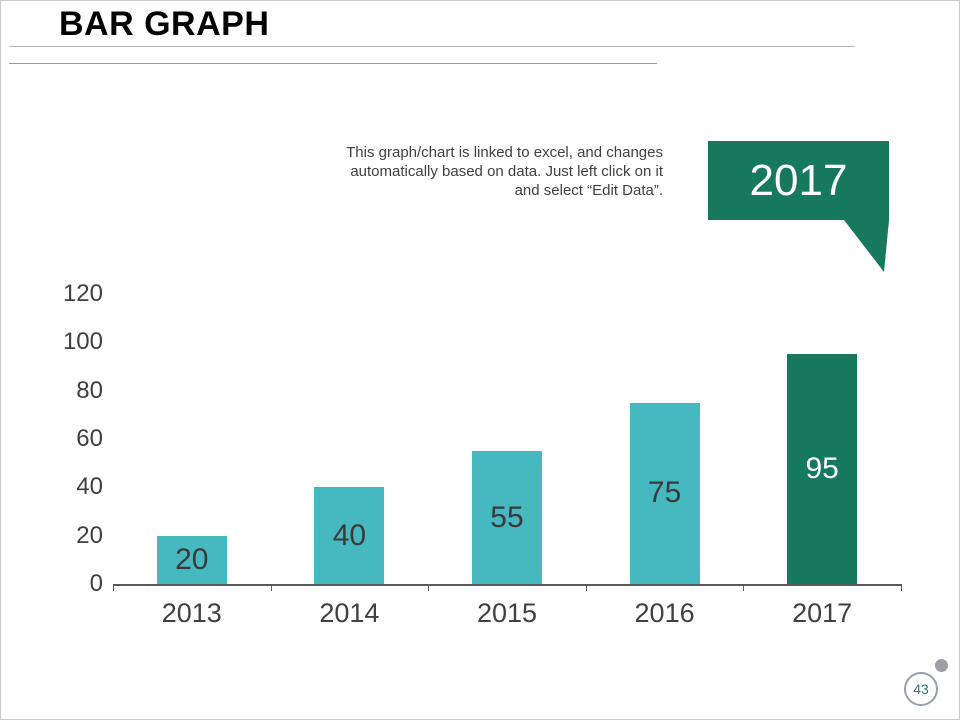 The image size is (960, 720). What do you see at coordinates (82, 342) in the screenshot?
I see `y-tick-label: 100` at bounding box center [82, 342].